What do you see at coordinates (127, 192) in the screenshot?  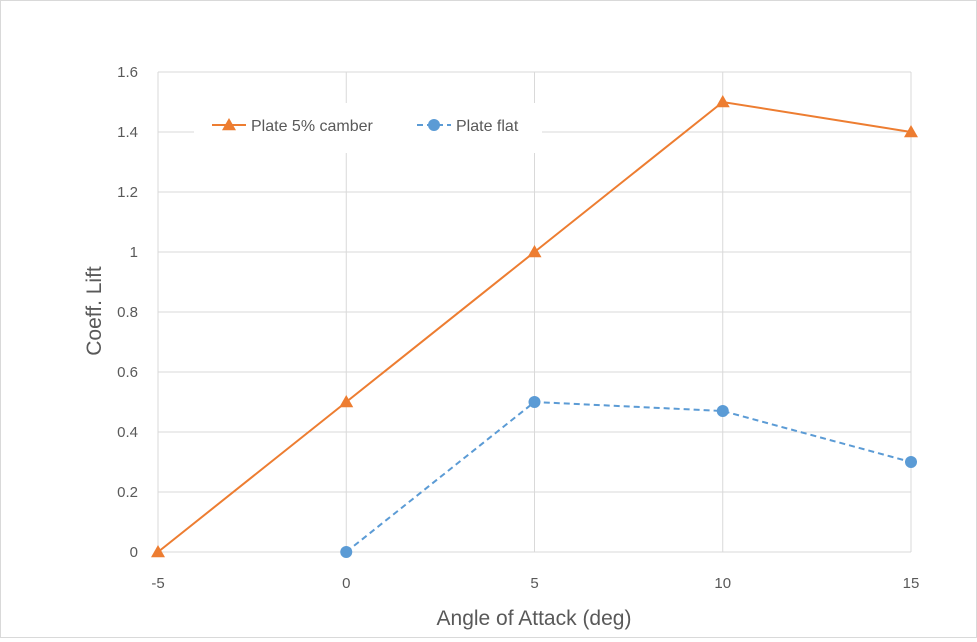 I see `y-tick-label: 1.2` at bounding box center [127, 192].